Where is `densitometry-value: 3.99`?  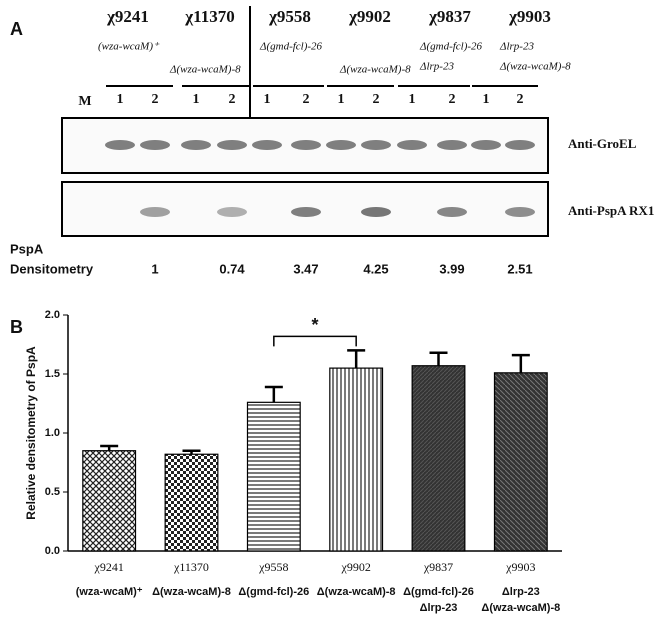 densitometry-value: 3.99 is located at coordinates (451, 268).